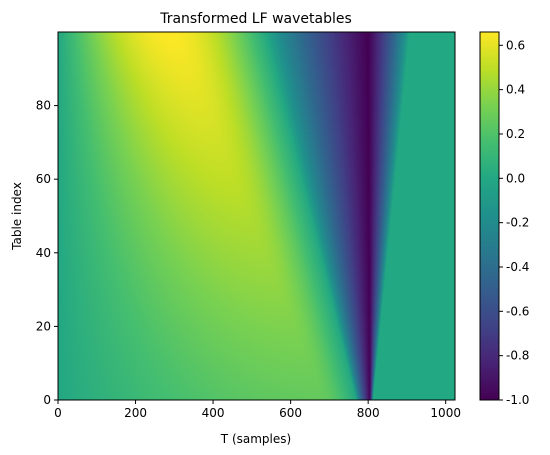 The width and height of the screenshot is (550, 455). What do you see at coordinates (213, 413) in the screenshot?
I see `x-tick-label: 400` at bounding box center [213, 413].